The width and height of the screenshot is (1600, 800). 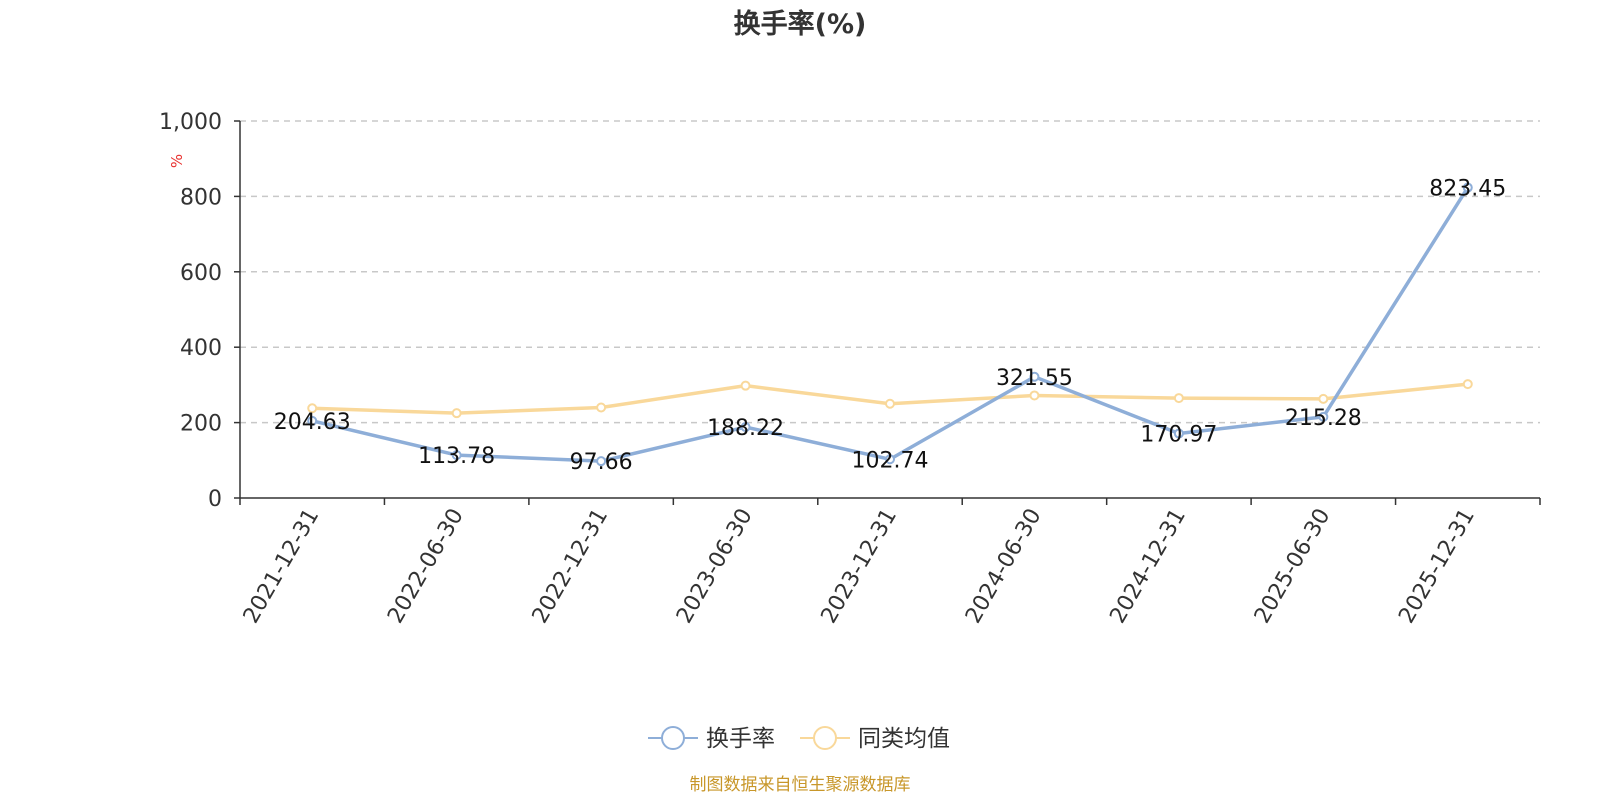 I want to click on x-tick-label: 2025-06-30, so click(x=1293, y=566).